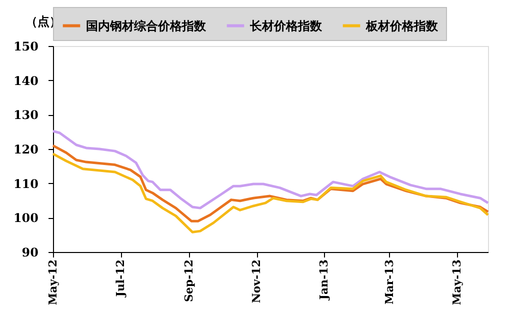 The image size is (511, 328). Describe the element at coordinates (25, 218) in the screenshot. I see `y-tick-label: 100` at that location.